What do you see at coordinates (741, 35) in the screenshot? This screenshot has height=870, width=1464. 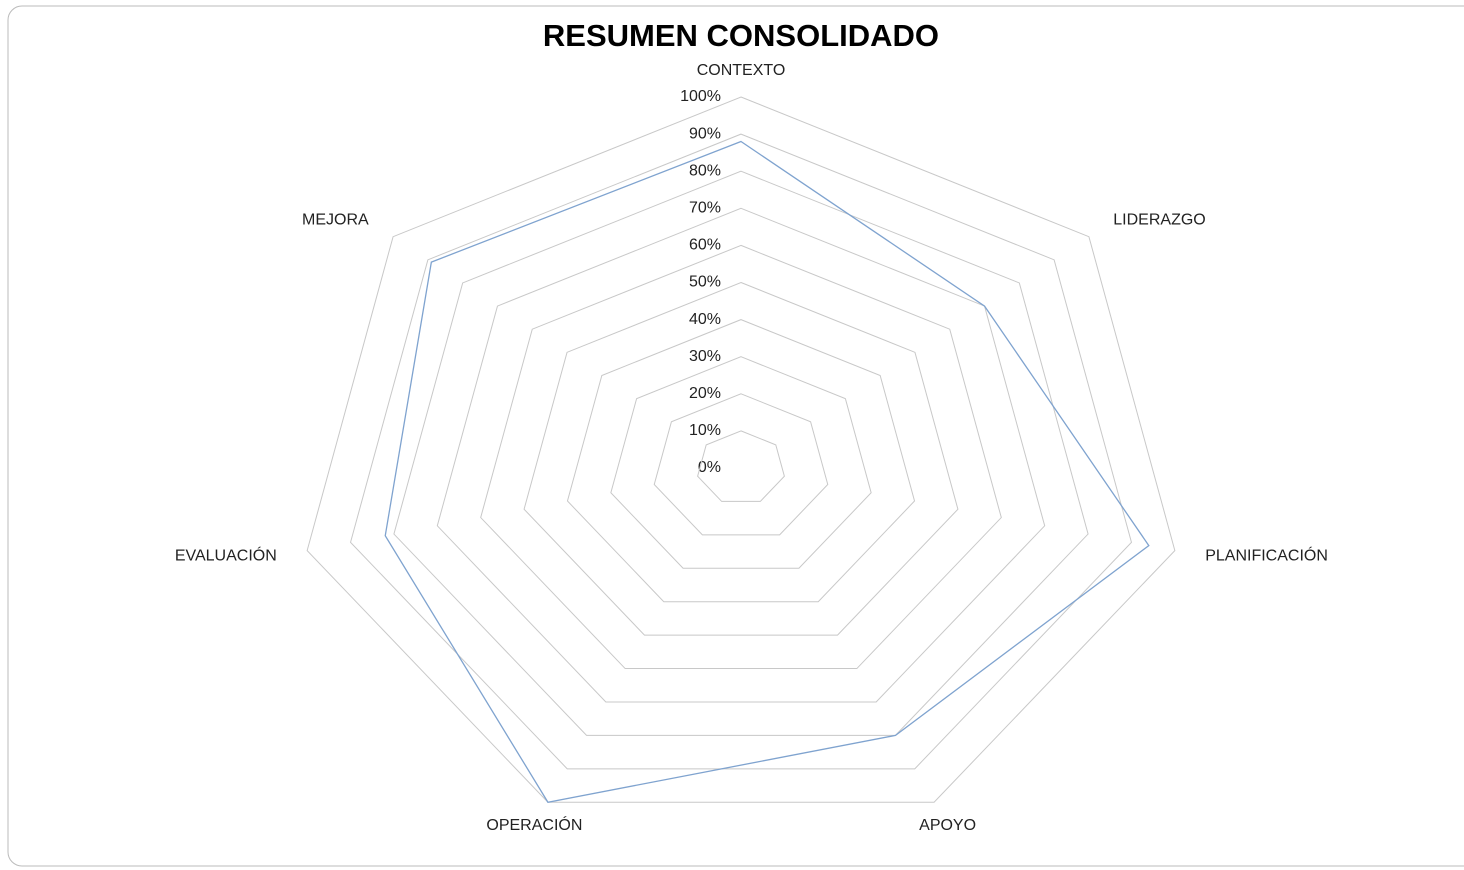 I see `chart-title: RESUMEN CONSOLIDADO` at bounding box center [741, 35].